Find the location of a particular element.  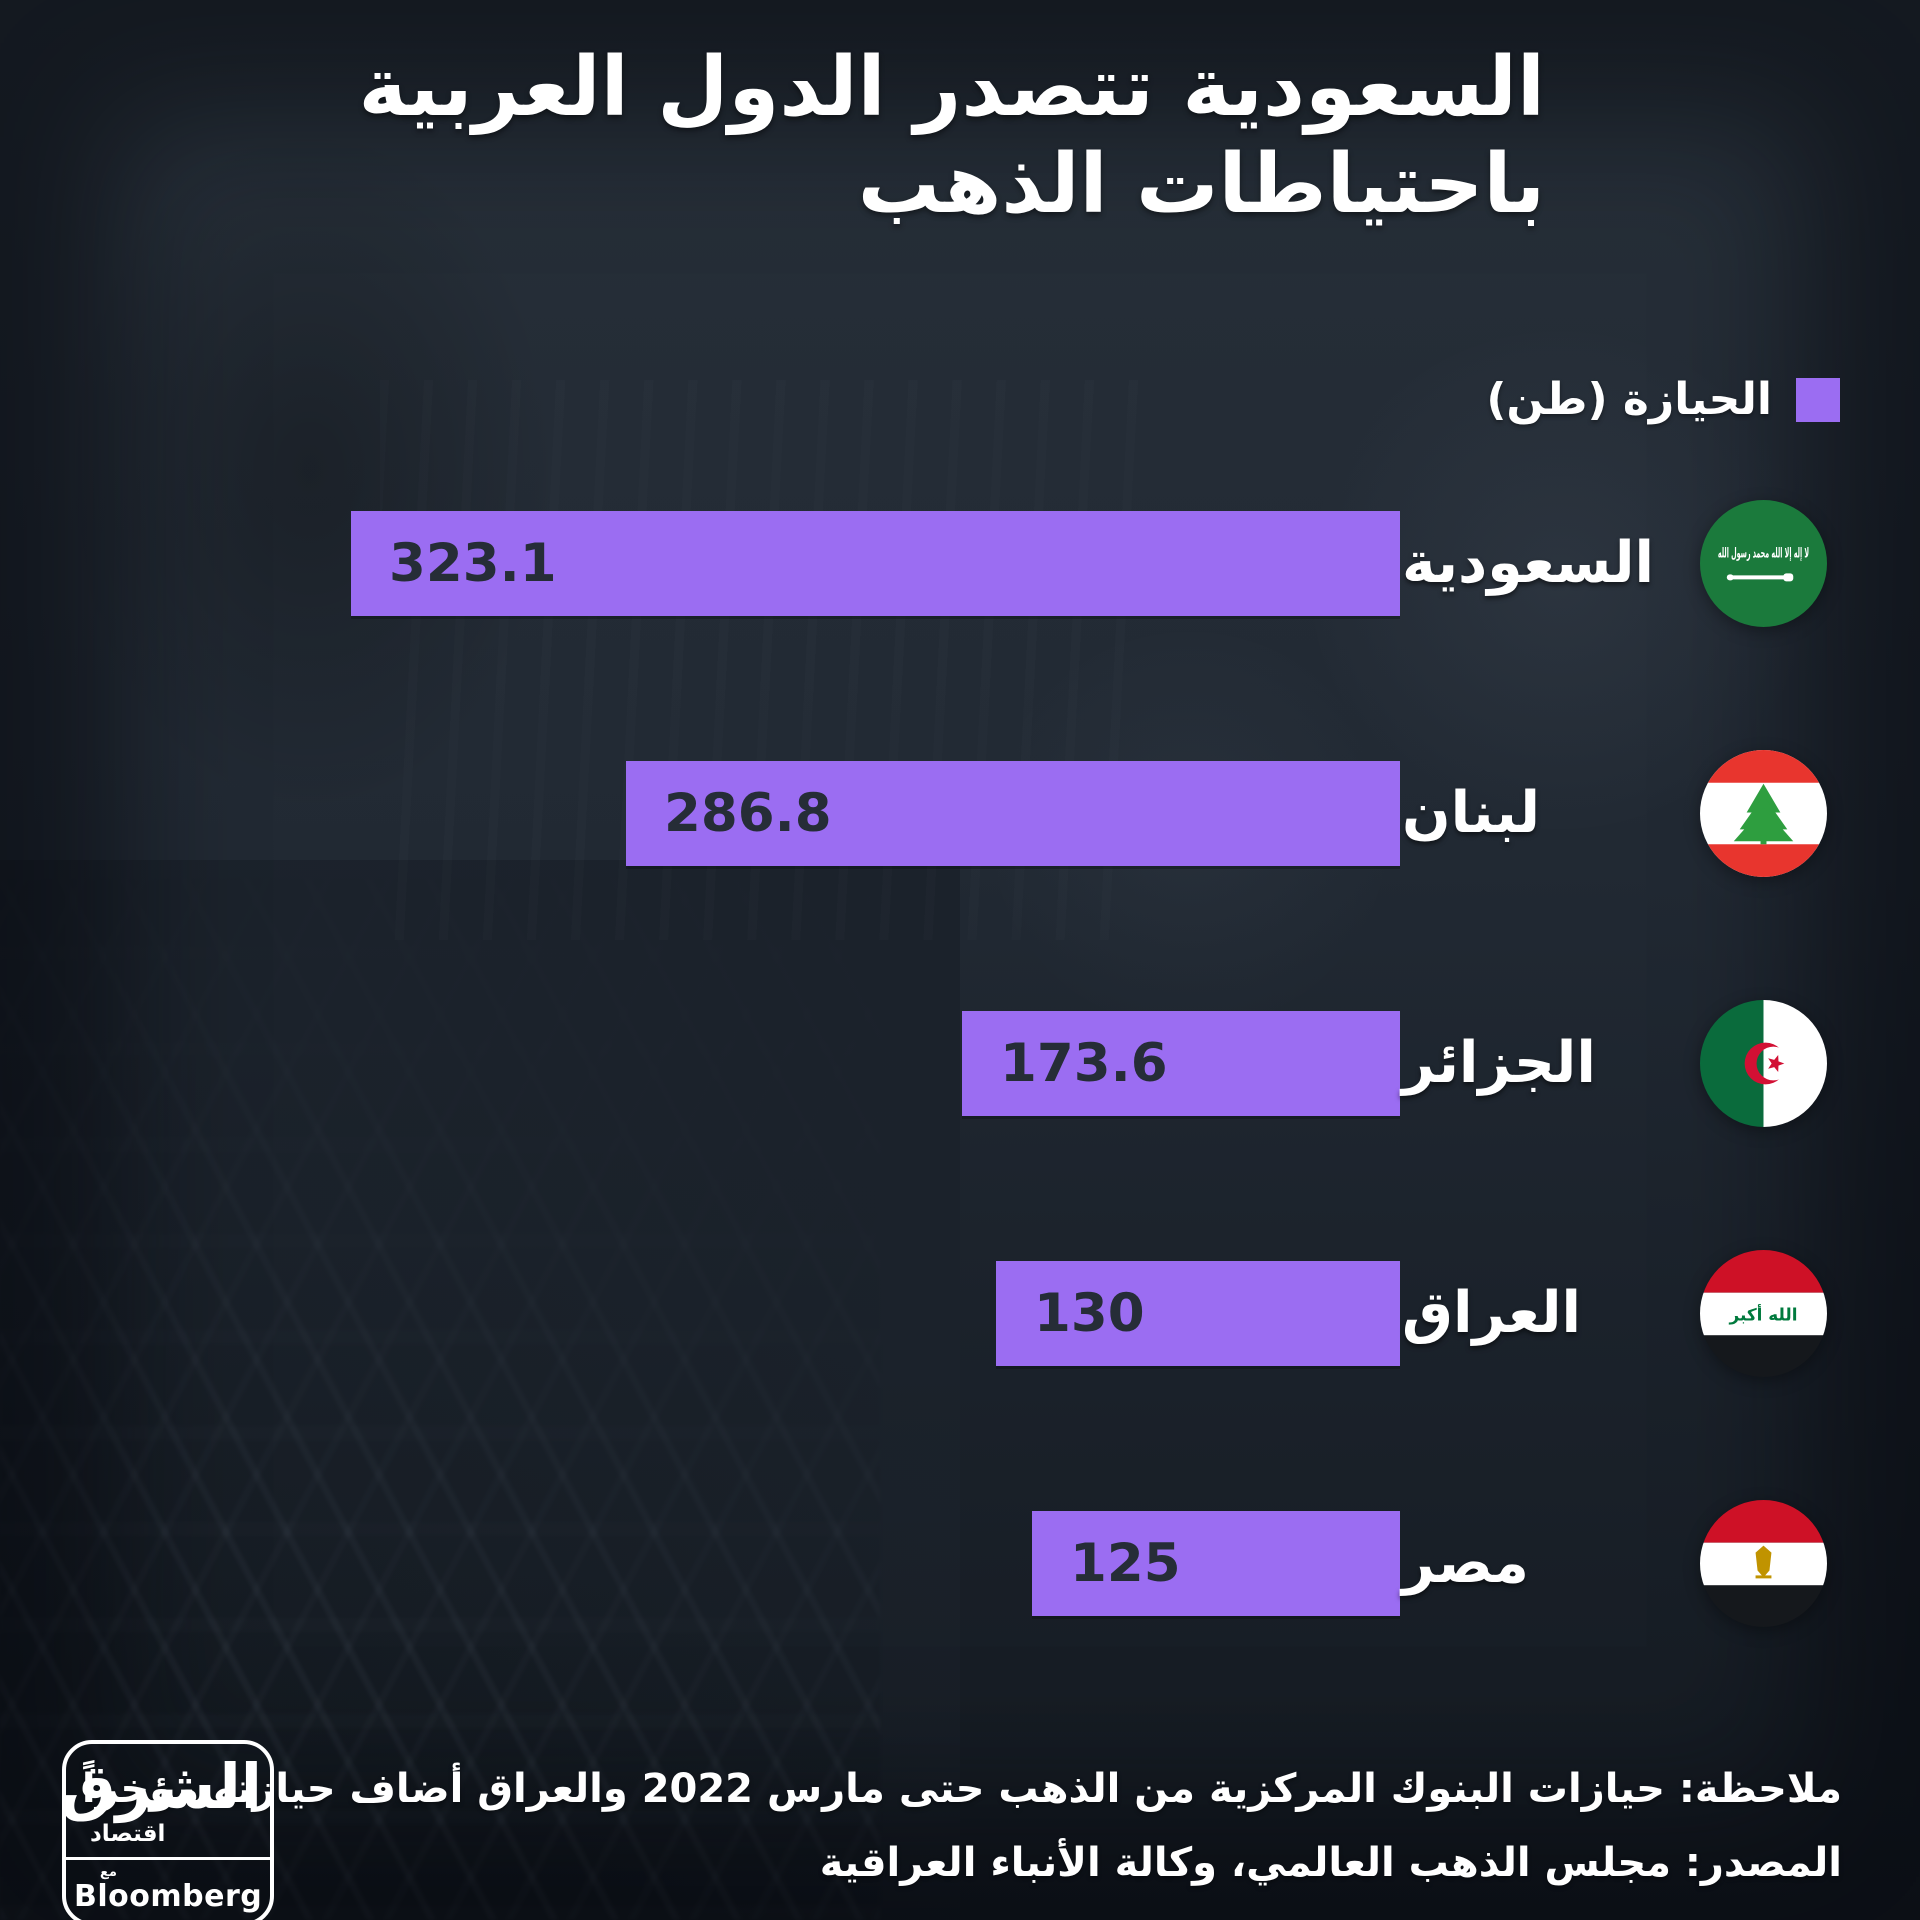

legend: الحيازة (طن) is located at coordinates (1663, 399).